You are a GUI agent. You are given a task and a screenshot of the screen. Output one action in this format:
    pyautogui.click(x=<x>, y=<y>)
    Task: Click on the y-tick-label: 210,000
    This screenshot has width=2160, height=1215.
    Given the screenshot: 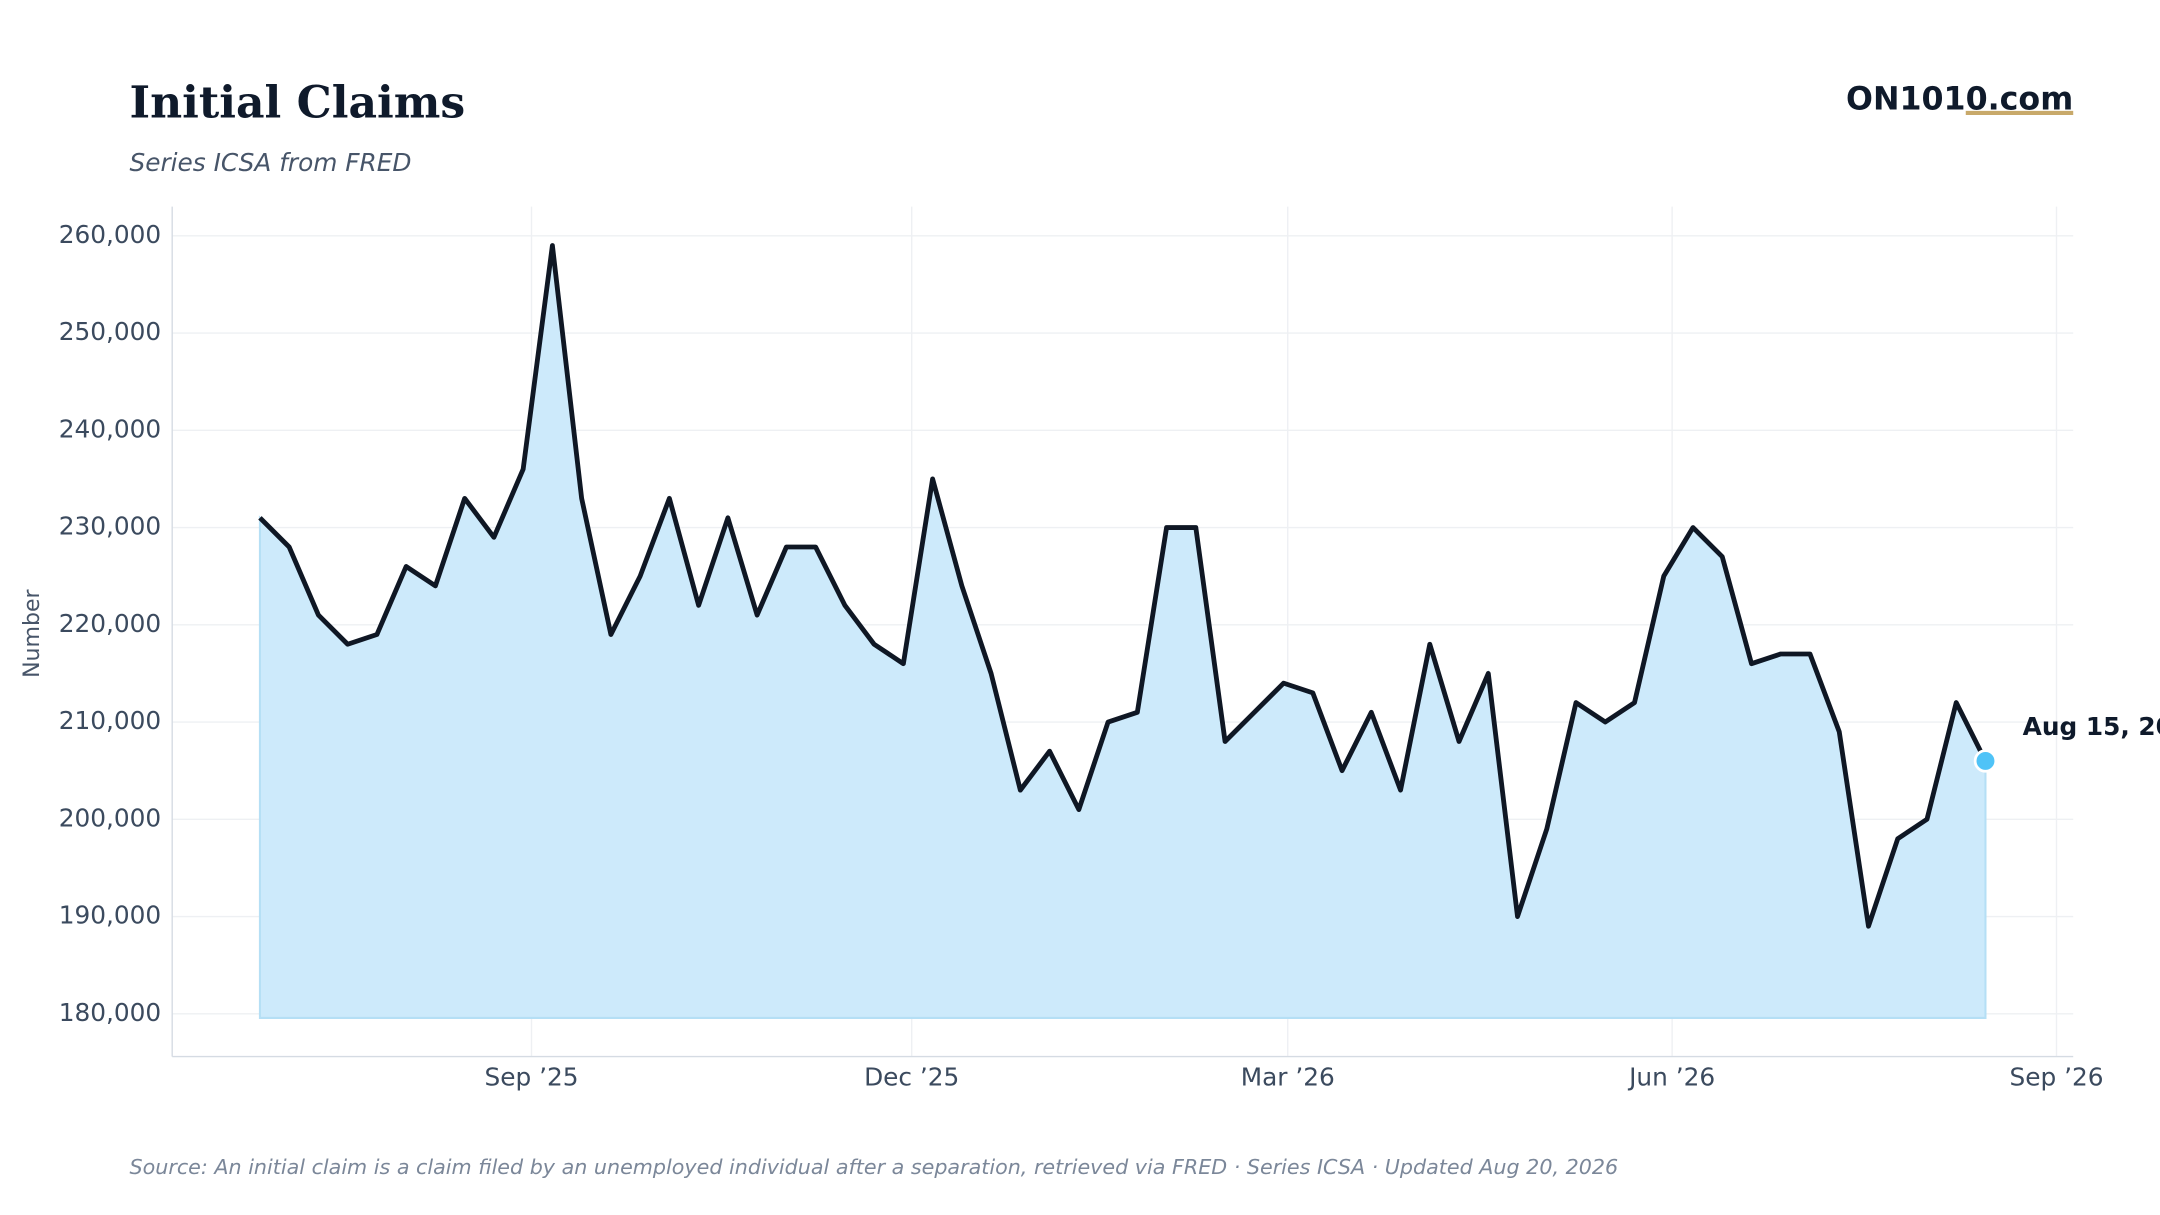 What is the action you would take?
    pyautogui.click(x=110, y=720)
    